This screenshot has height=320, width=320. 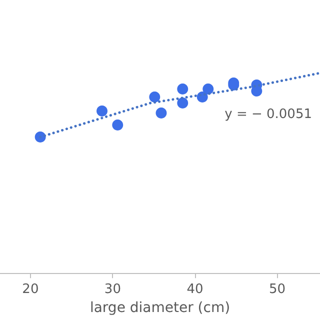 I want to click on x-tick-label: 50, so click(x=277, y=290).